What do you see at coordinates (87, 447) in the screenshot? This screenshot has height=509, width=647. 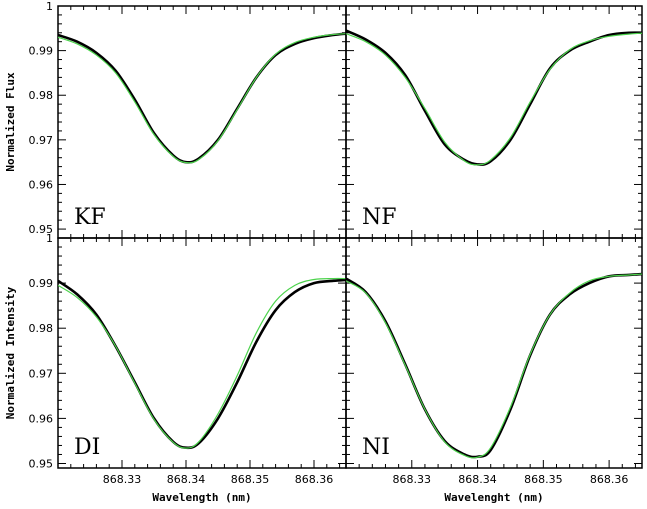 I see `panel-label: DI` at bounding box center [87, 447].